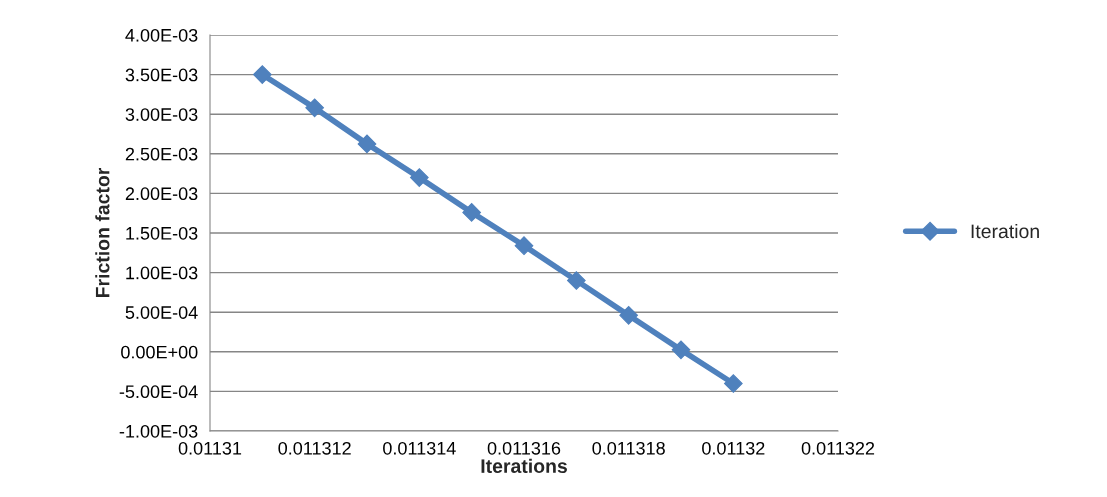  What do you see at coordinates (524, 465) in the screenshot?
I see `x-axis-title: Iterations` at bounding box center [524, 465].